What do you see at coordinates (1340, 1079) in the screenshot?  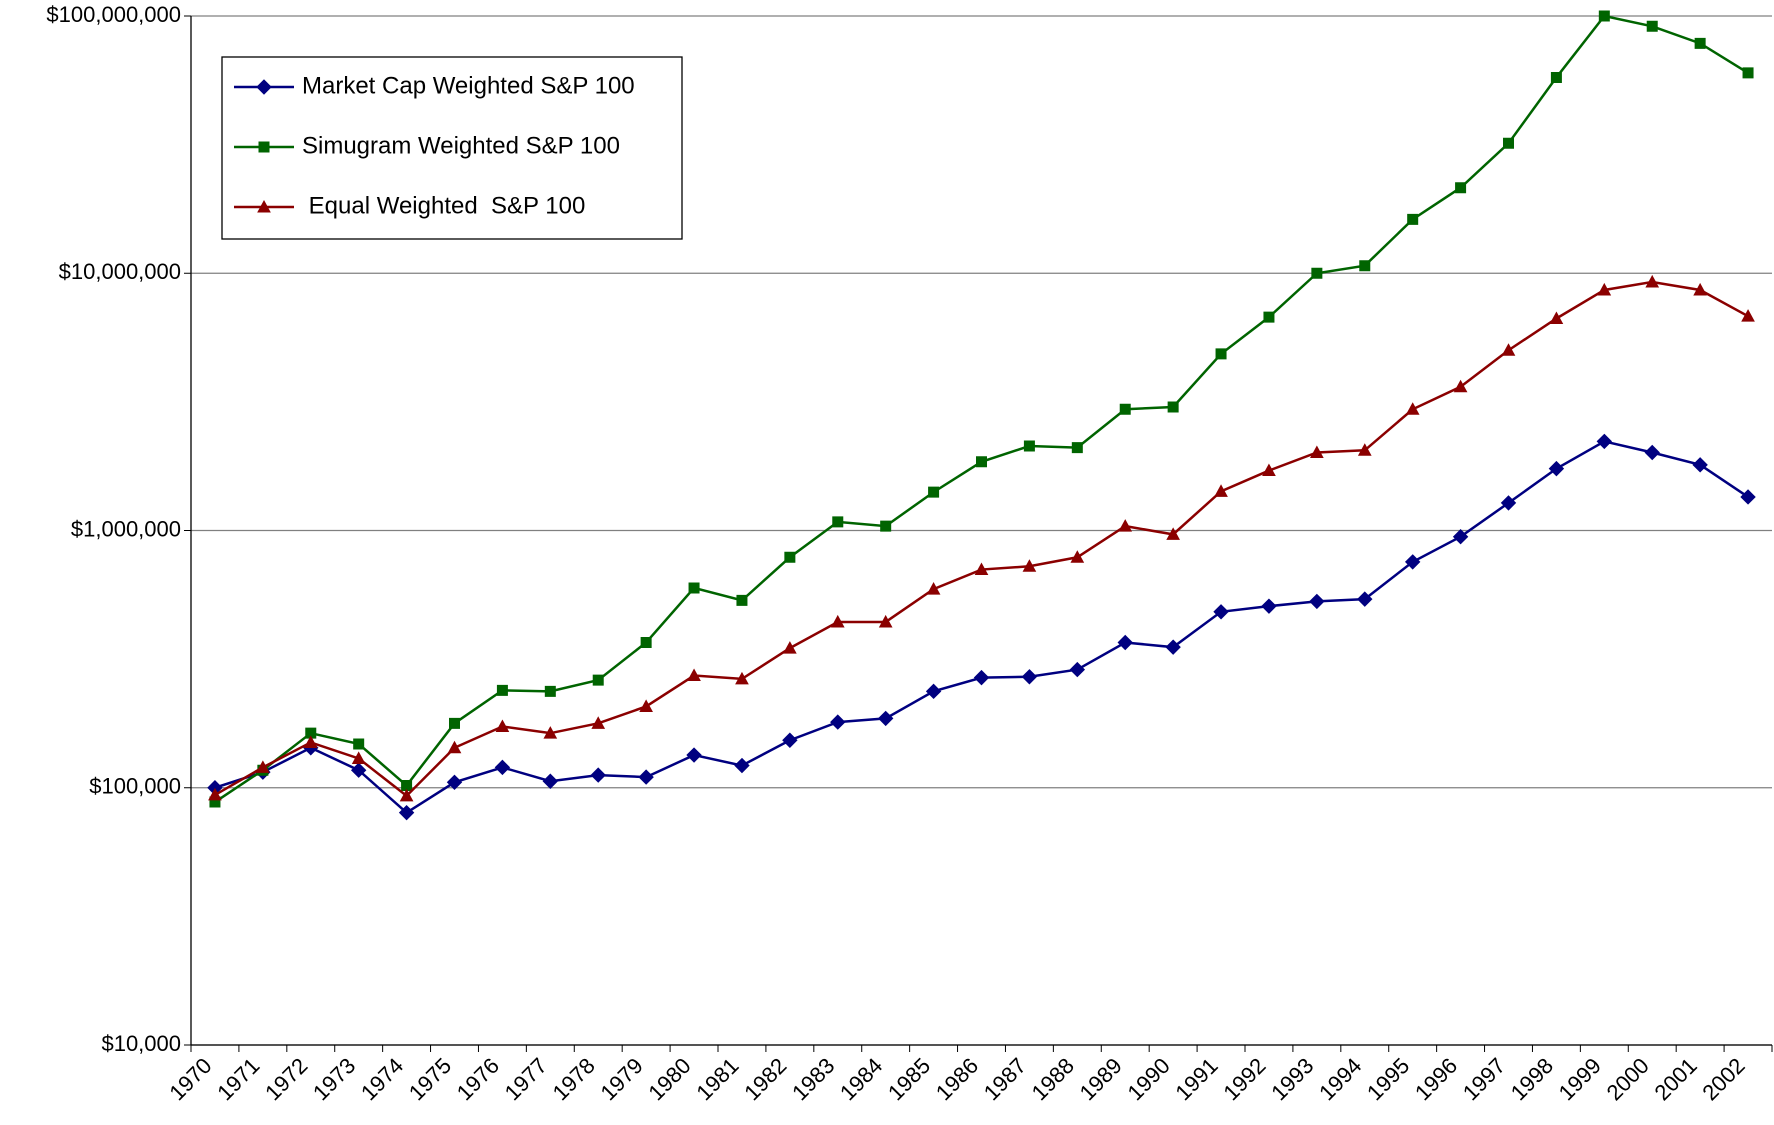 I see `x-tick-label: 1994` at bounding box center [1340, 1079].